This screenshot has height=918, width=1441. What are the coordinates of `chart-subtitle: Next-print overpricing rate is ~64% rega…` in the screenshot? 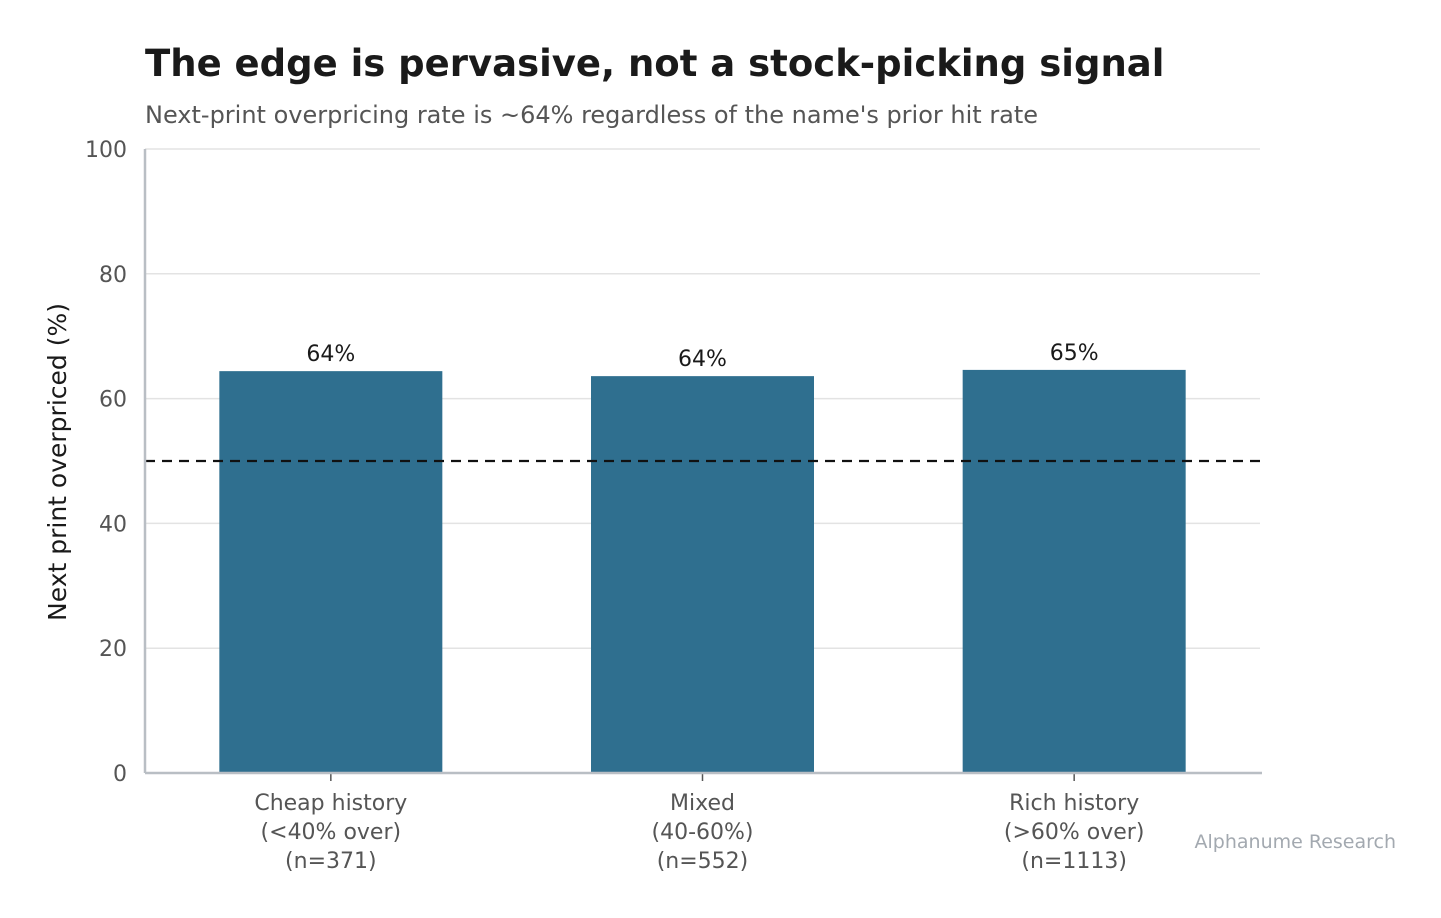 It's located at (591, 115).